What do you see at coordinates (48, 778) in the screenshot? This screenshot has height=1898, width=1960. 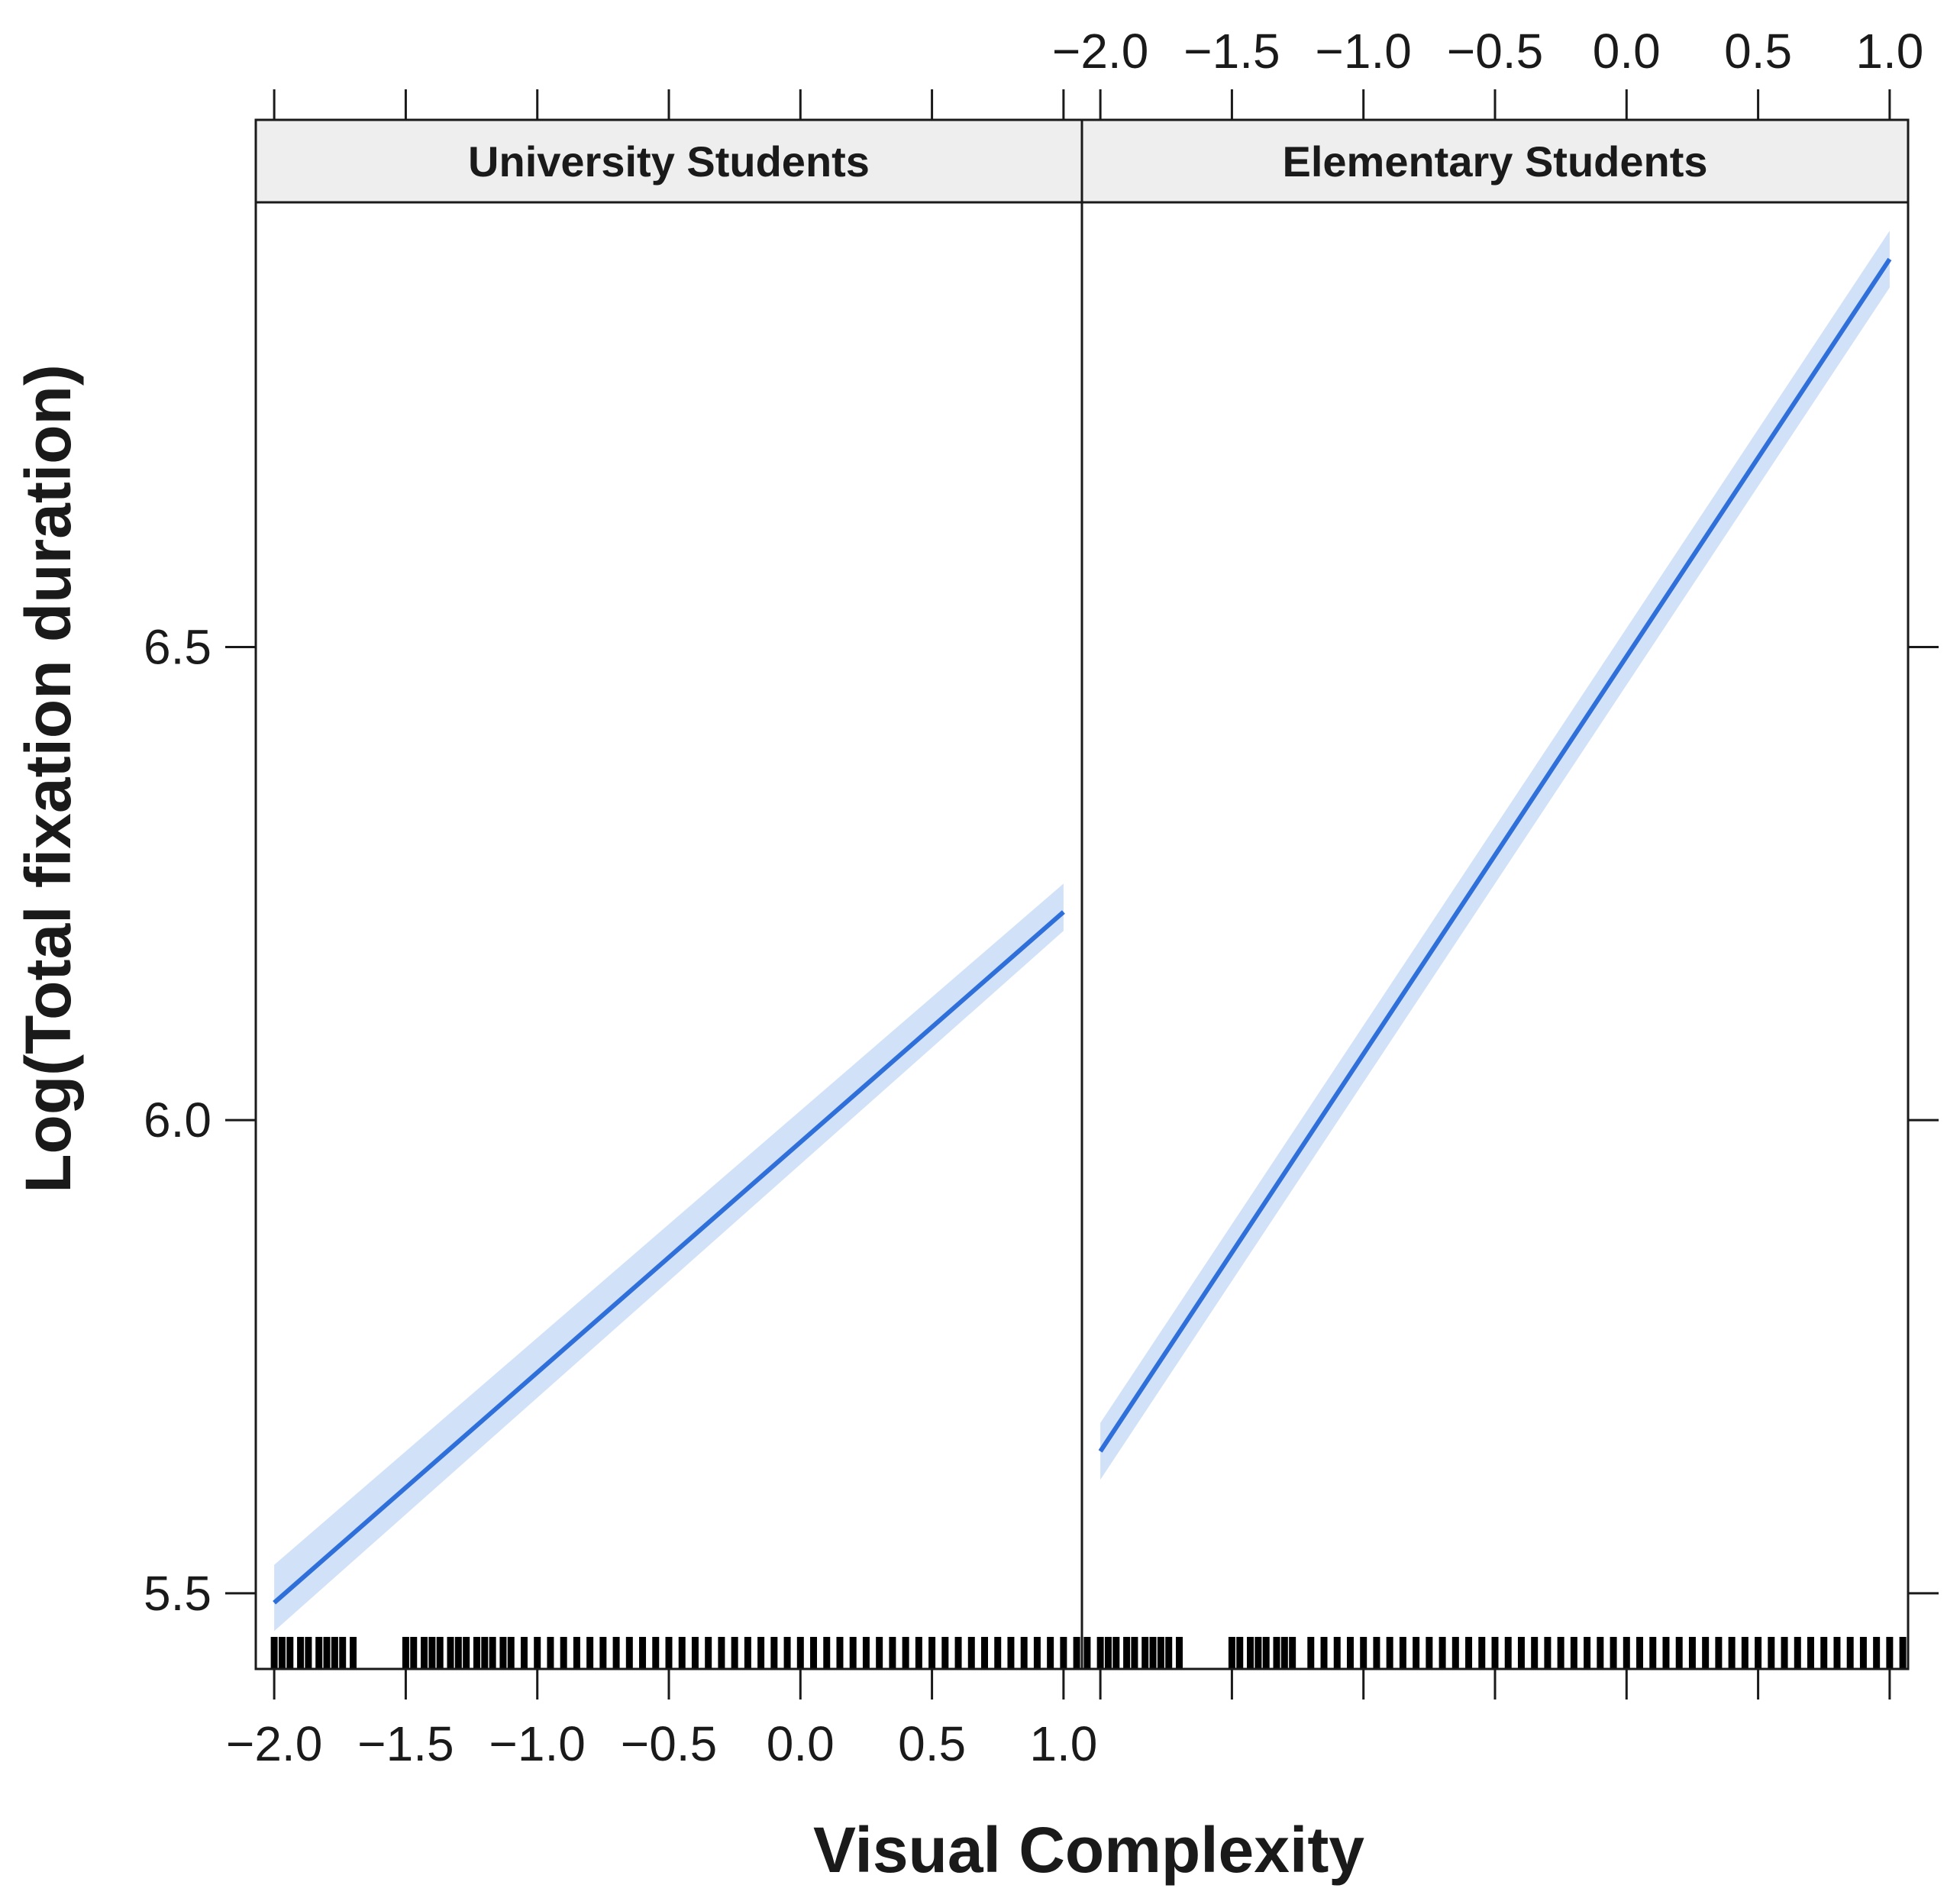 I see `y-axis-title: Log(Total fixation duration)` at bounding box center [48, 778].